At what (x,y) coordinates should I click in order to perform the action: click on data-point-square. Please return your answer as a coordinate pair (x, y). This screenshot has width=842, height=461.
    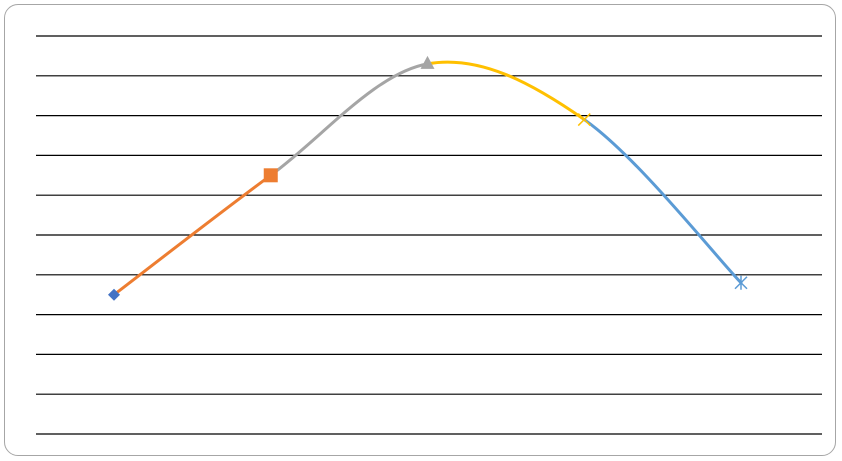
    Looking at the image, I should click on (270, 175).